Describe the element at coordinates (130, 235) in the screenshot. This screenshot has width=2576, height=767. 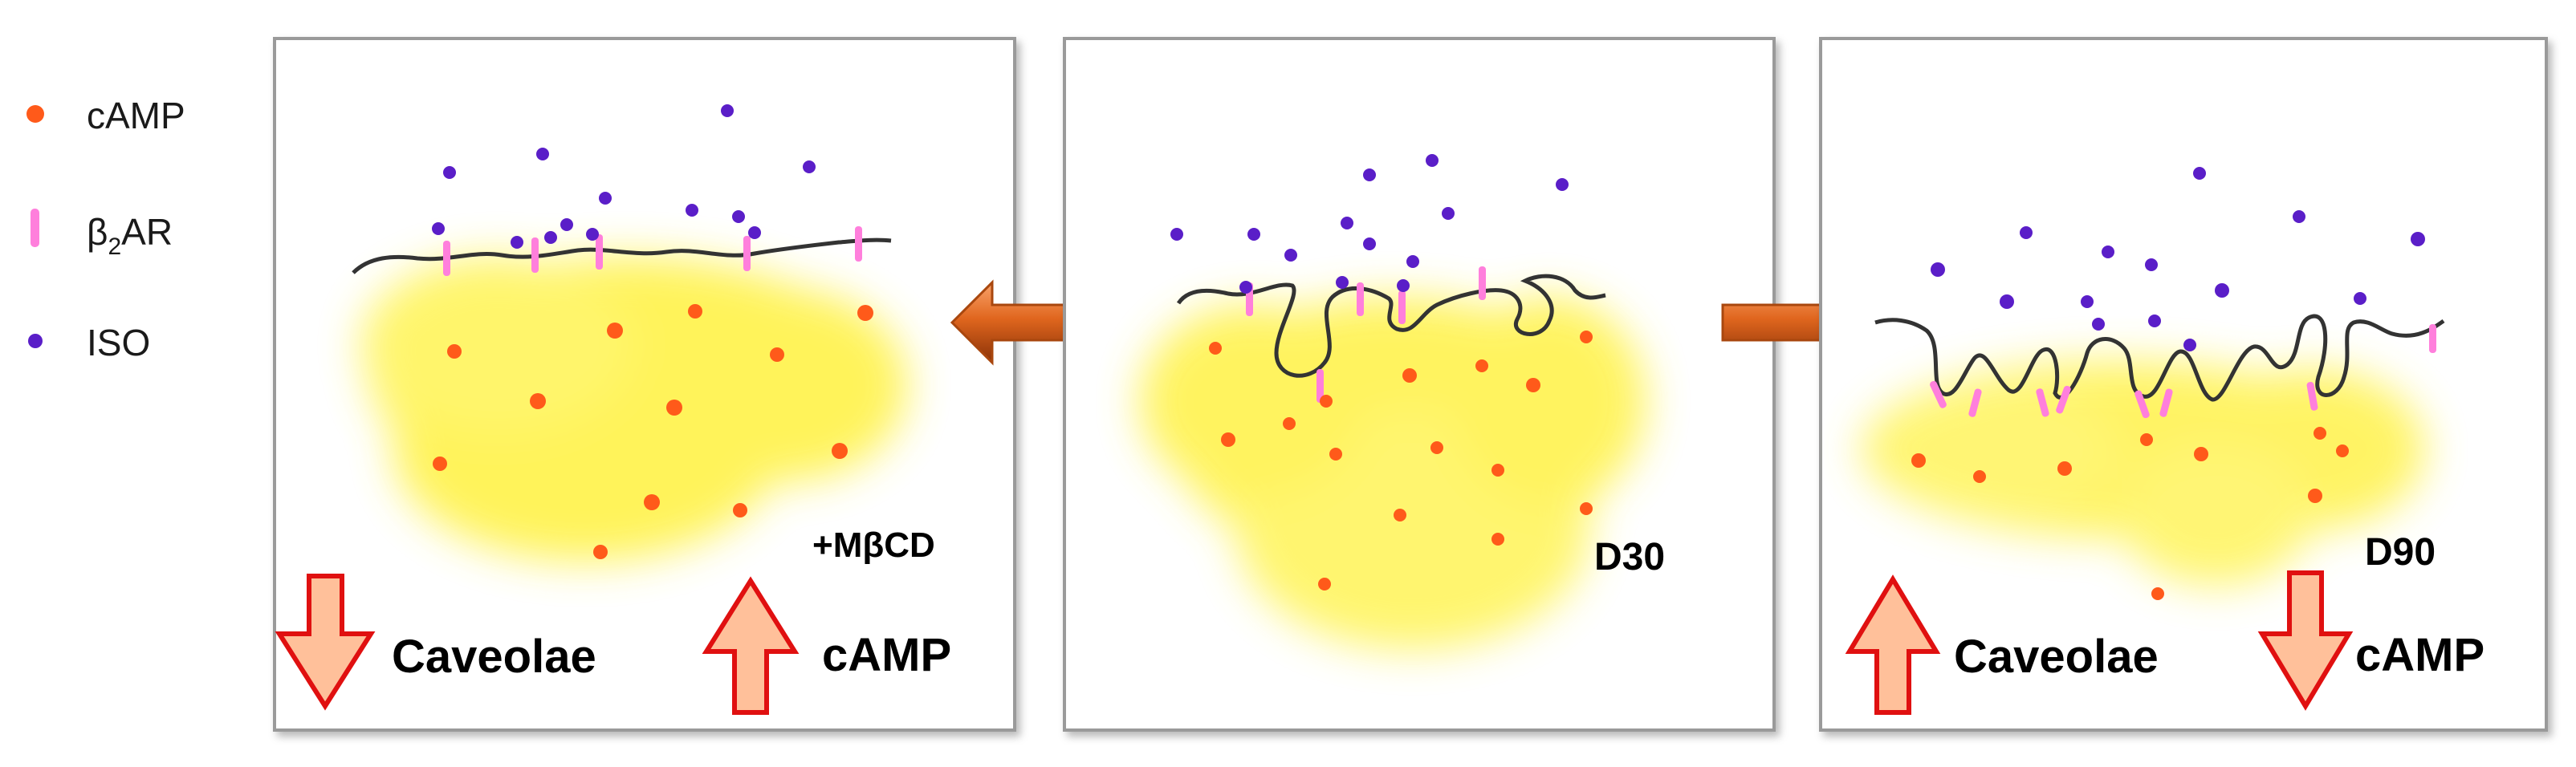
I see `legend-b2ar-label: β2AR` at that location.